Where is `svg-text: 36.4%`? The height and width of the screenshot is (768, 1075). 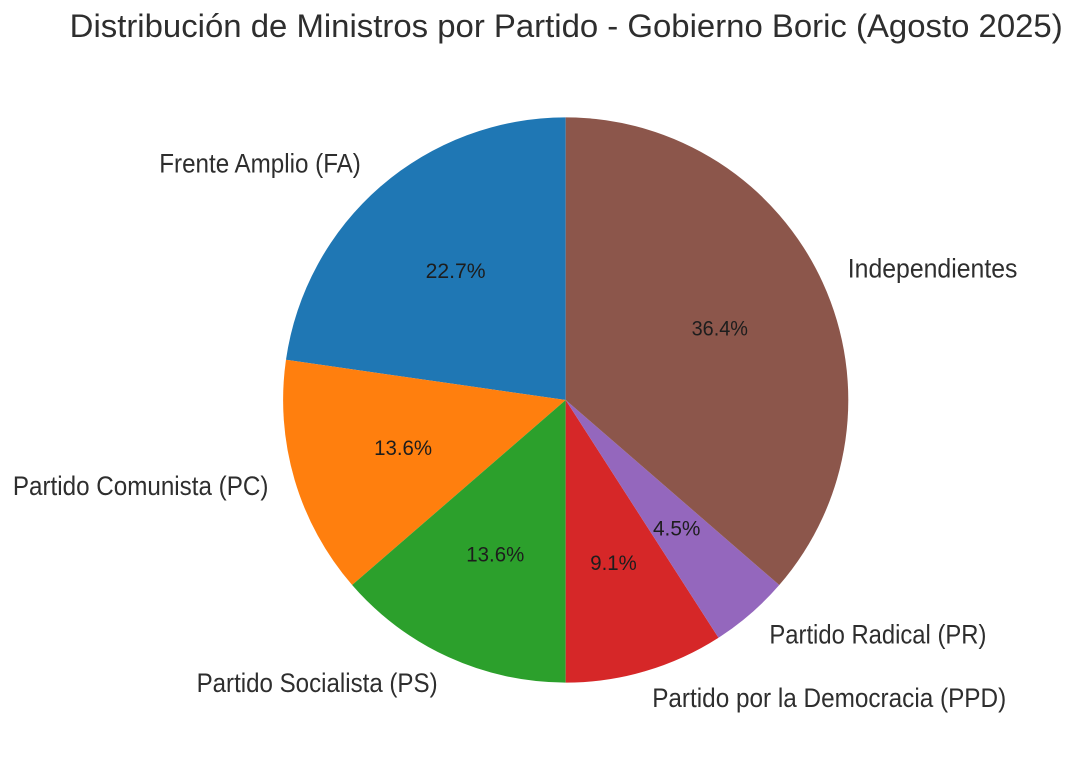 svg-text: 36.4% is located at coordinates (720, 328).